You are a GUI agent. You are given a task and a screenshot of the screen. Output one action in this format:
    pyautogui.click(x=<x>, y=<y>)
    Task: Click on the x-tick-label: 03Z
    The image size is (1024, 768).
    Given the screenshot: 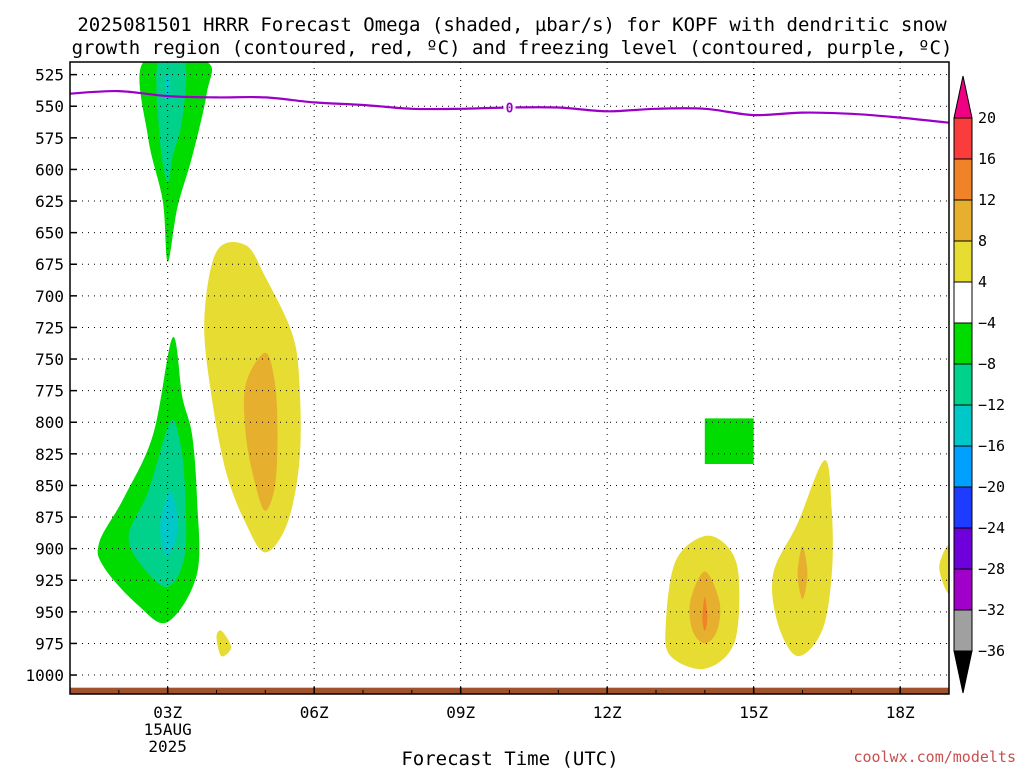 What is the action you would take?
    pyautogui.click(x=167, y=712)
    